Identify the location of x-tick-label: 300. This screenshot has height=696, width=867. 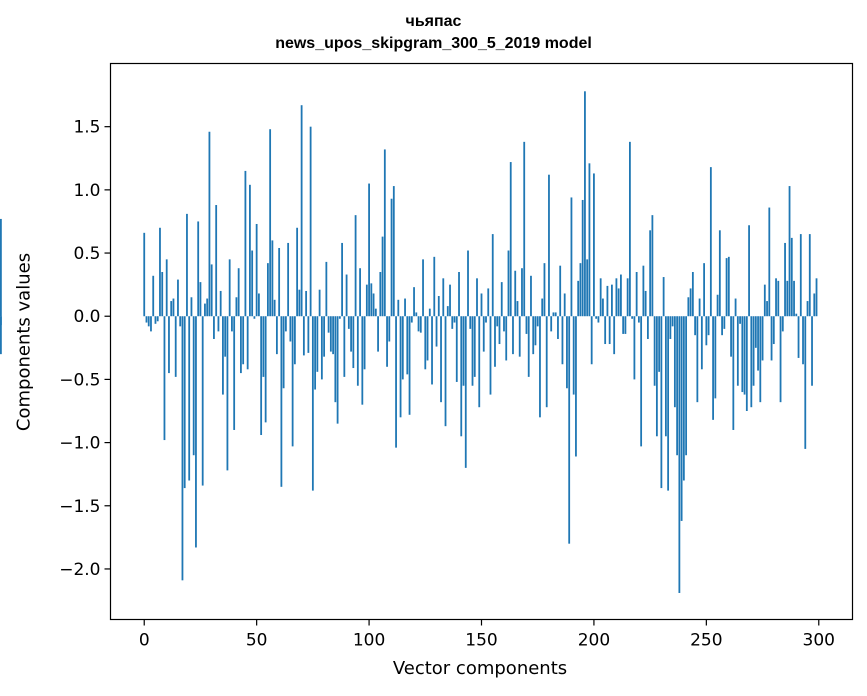
(819, 641).